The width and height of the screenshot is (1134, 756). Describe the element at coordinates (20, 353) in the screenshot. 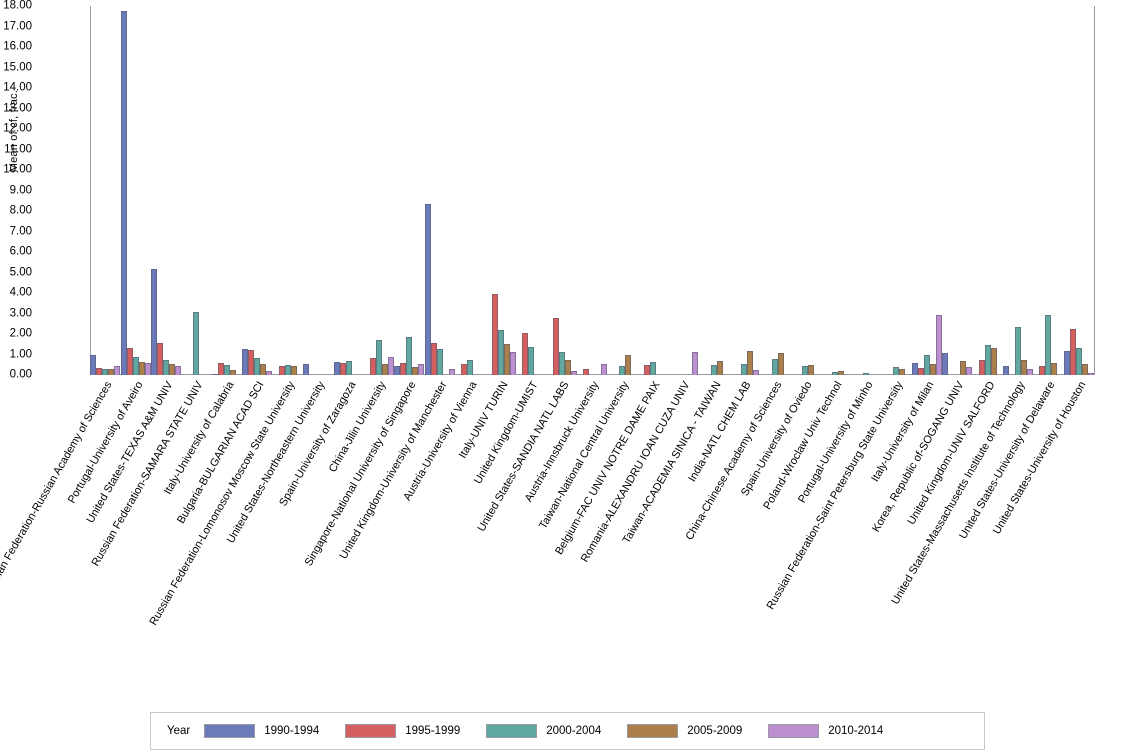

I see `y-axis-tick-label: 1.00` at that location.